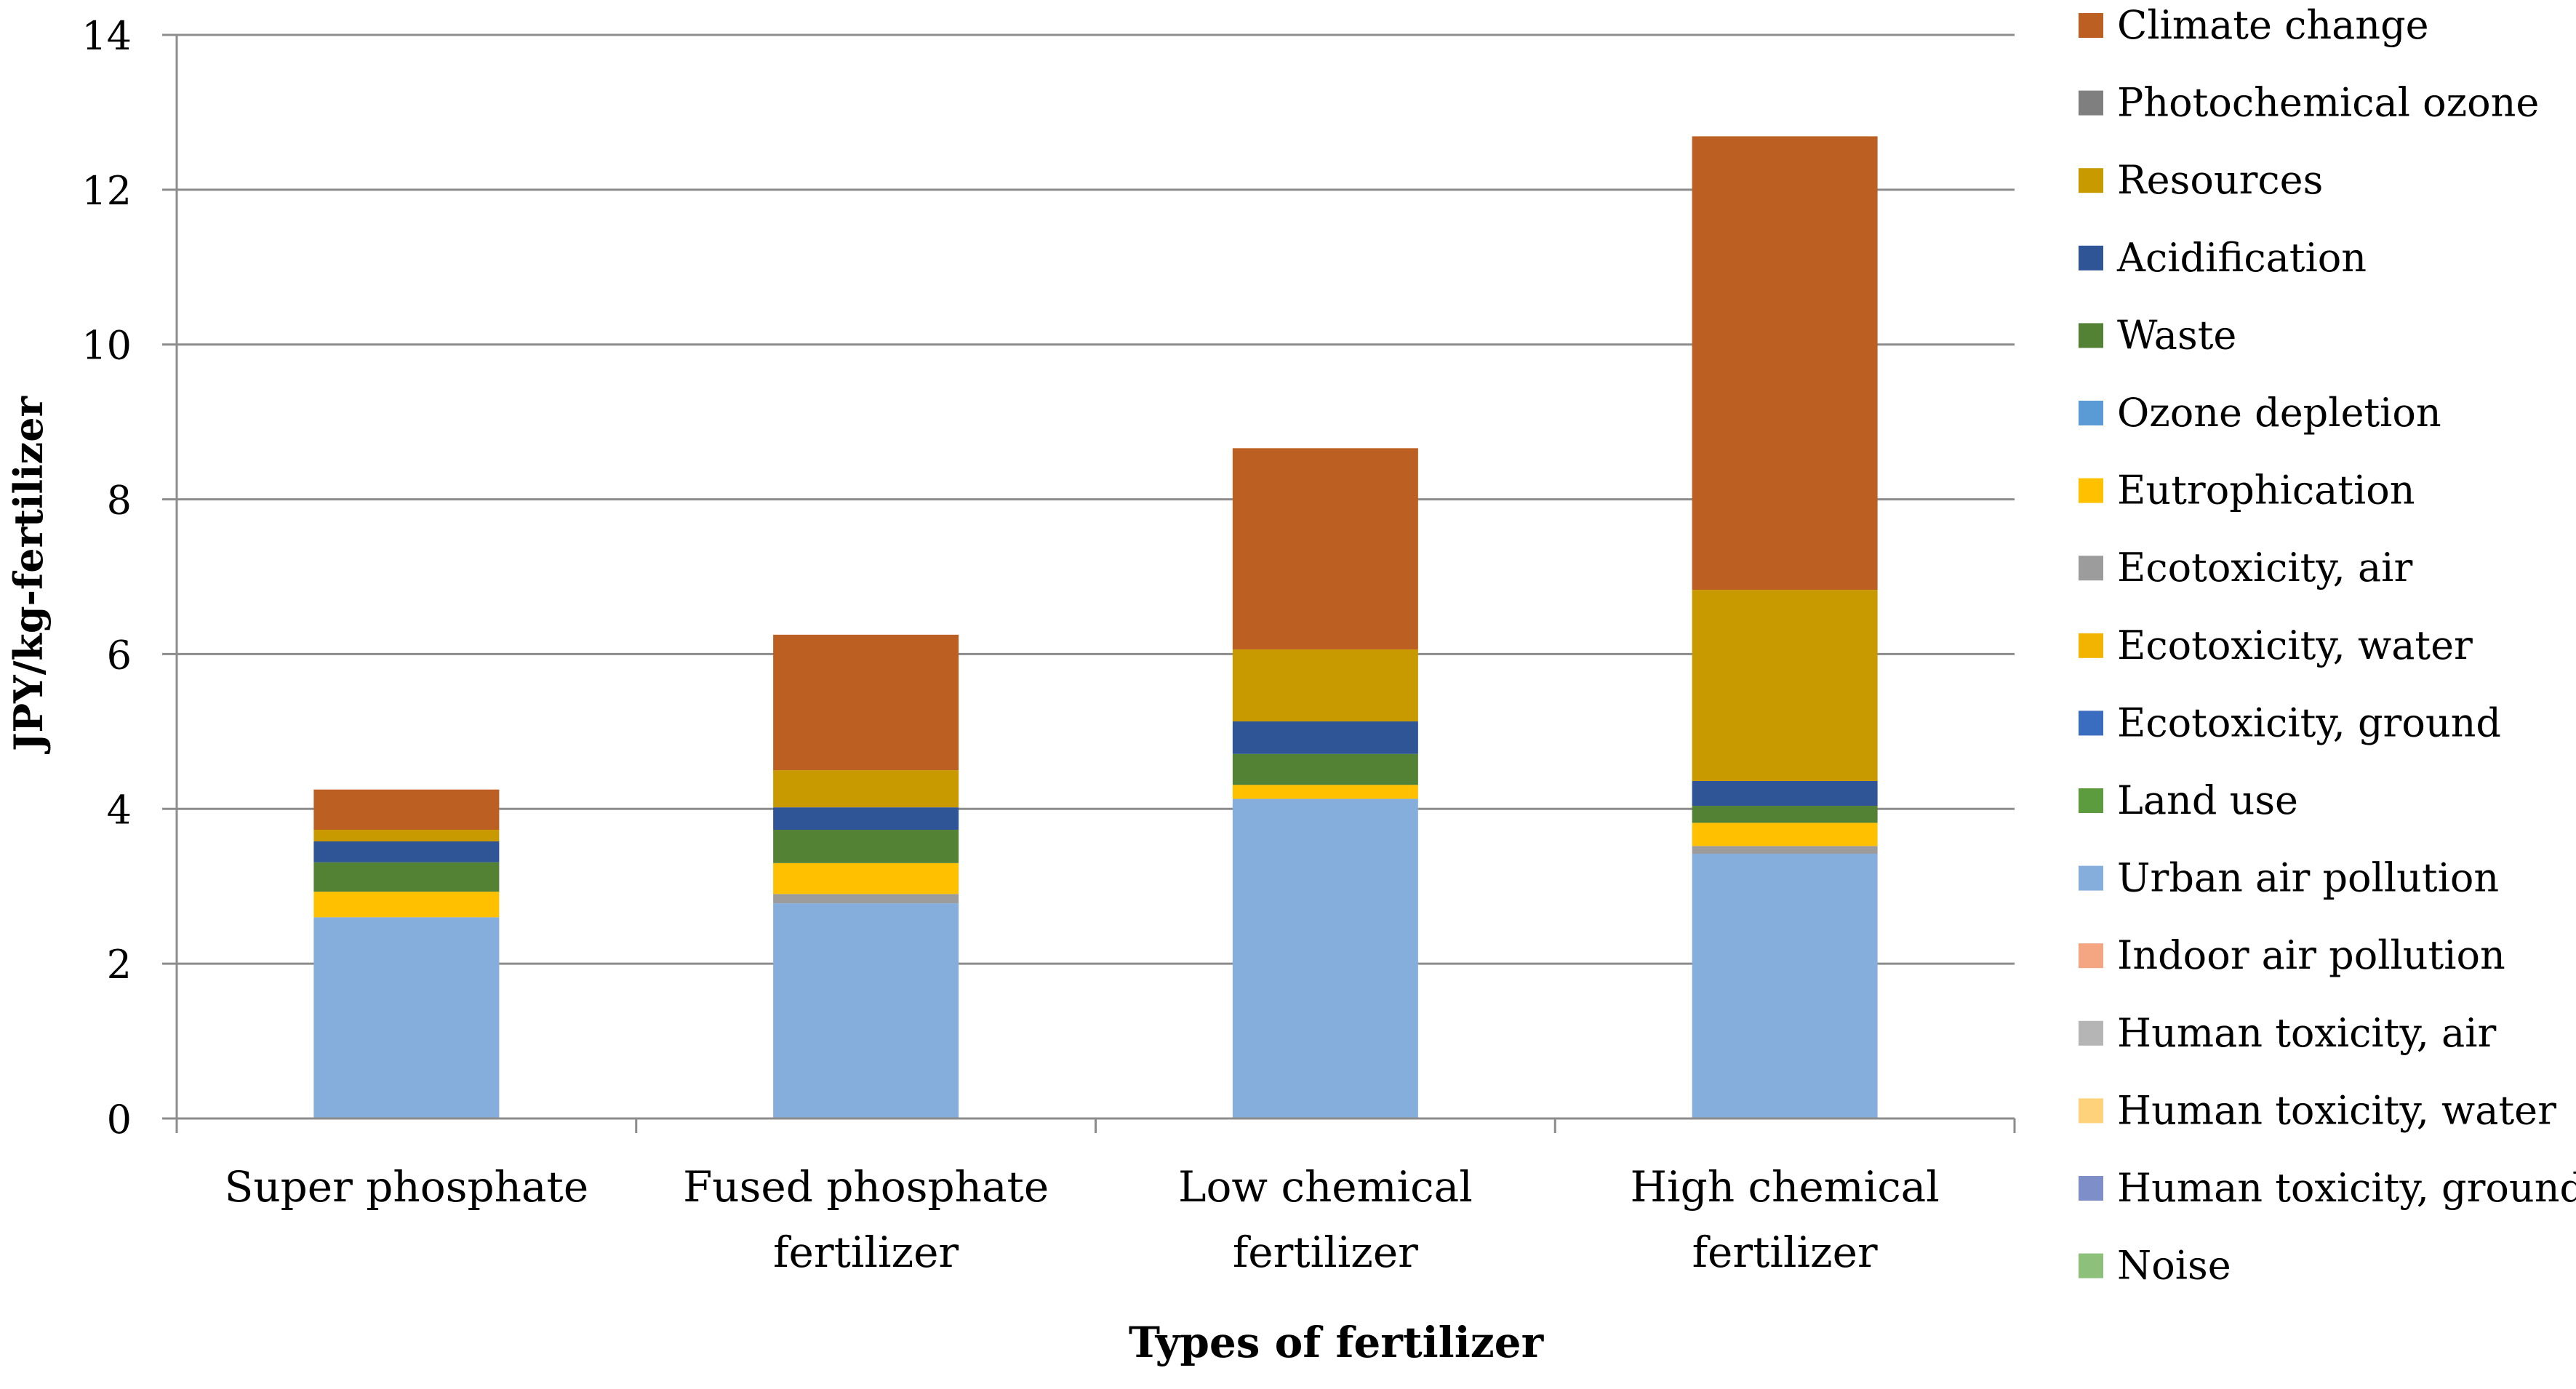 The image size is (2576, 1389). I want to click on legend-label: Human toxicity, ground, so click(2346, 1188).